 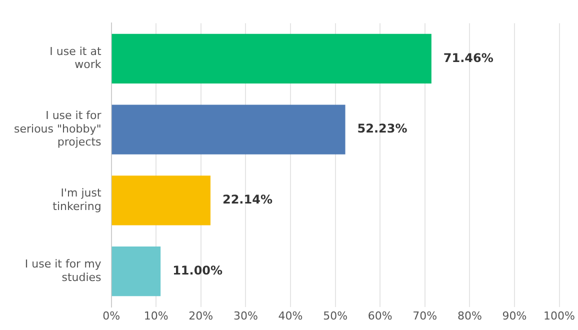 What do you see at coordinates (76, 58) in the screenshot?
I see `y-tick-label: I use it at work` at bounding box center [76, 58].